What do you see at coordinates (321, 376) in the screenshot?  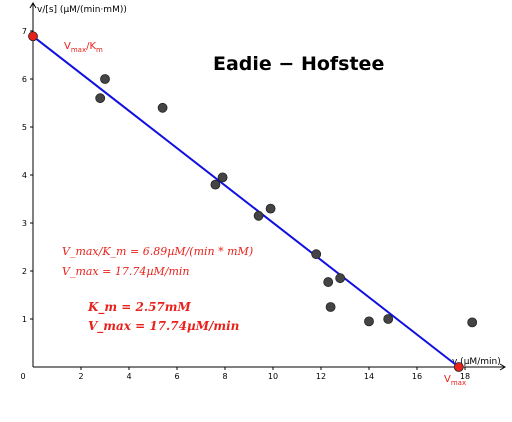 I see `x-tick-label: 12` at bounding box center [321, 376].